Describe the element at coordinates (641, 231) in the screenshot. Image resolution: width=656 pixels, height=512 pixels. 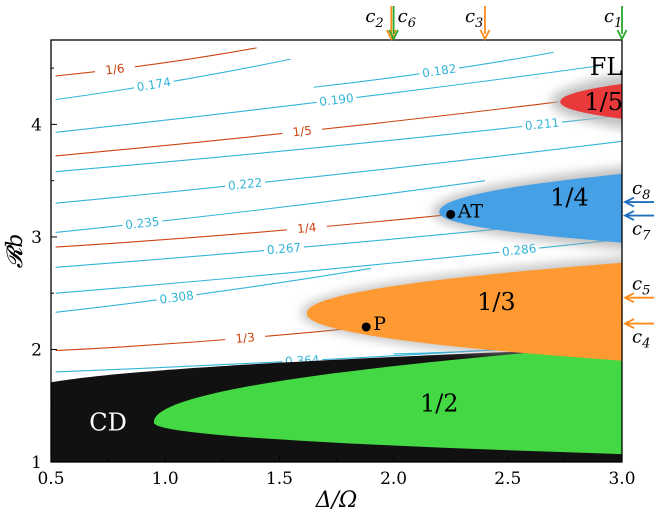
I see `arrow-label-c7: c7` at that location.